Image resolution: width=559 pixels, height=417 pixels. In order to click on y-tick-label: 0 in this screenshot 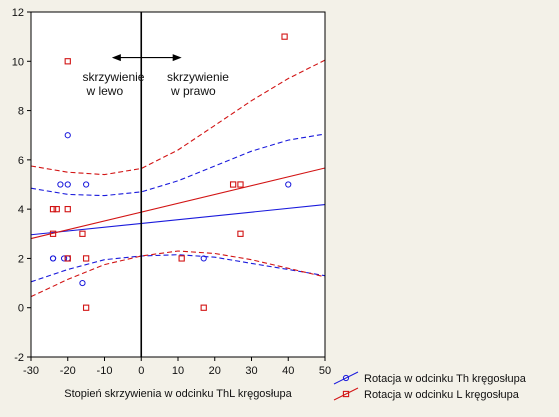, I will do `click(21, 309)`.